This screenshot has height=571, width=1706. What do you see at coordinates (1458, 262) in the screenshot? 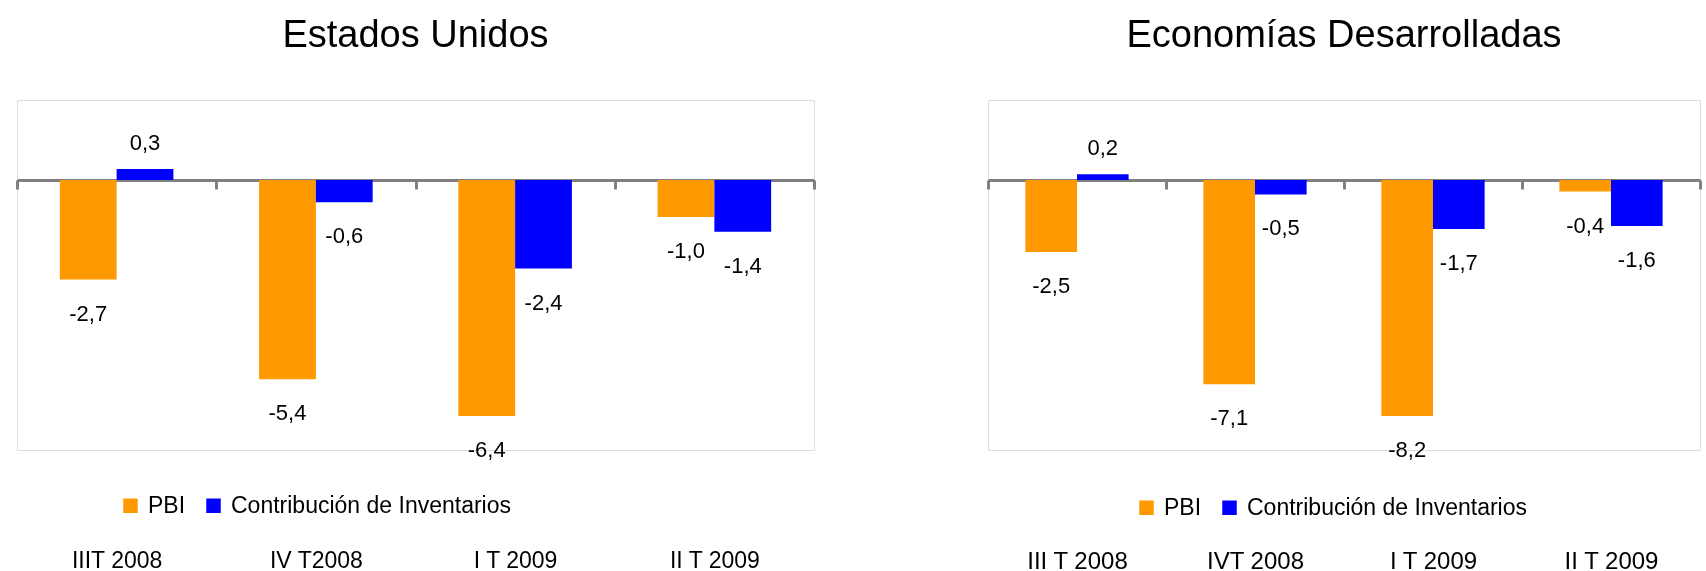
I see `data-label: -1,7` at bounding box center [1458, 262].